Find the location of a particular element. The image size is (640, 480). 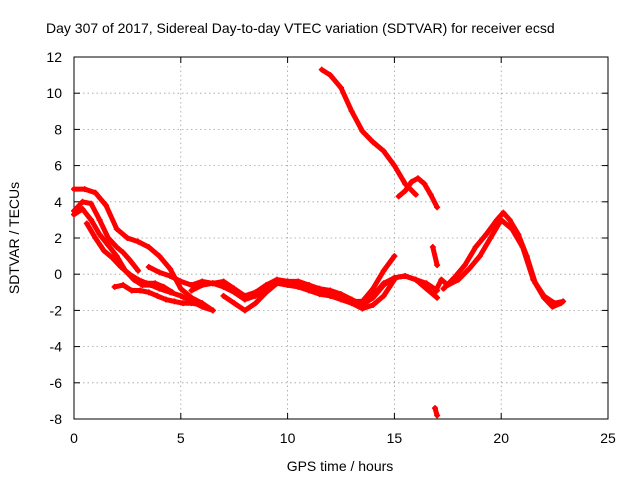

y-tick-label: -4 is located at coordinates (56, 347).